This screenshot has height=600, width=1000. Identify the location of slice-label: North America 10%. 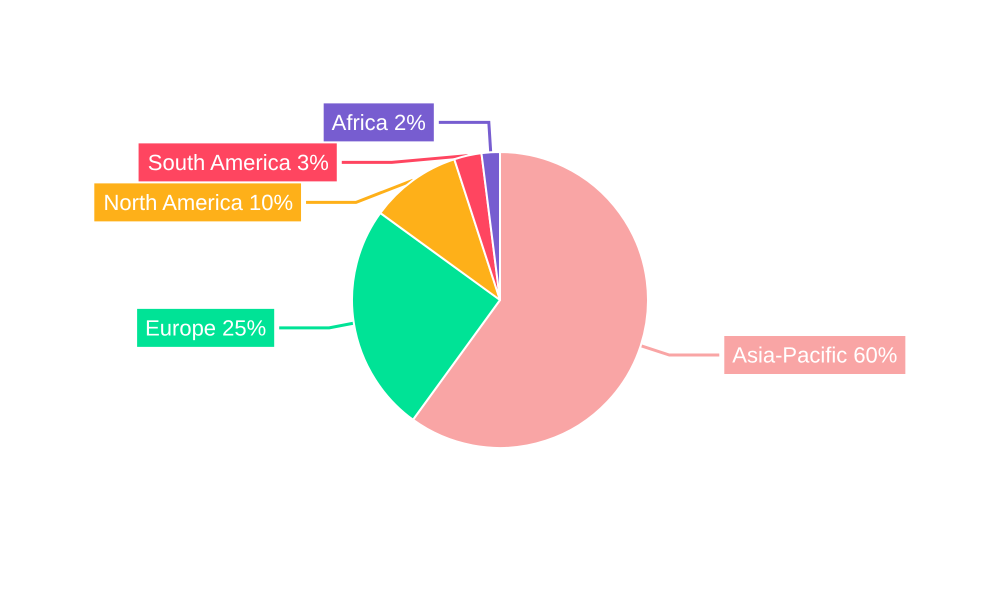
(199, 202).